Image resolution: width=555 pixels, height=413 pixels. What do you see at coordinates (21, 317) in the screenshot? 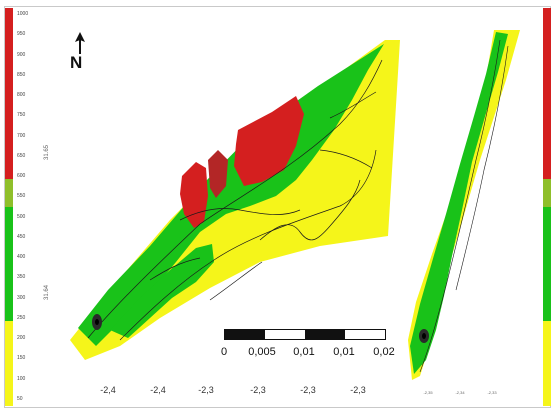
I see `legend-tick: 250` at bounding box center [21, 317].